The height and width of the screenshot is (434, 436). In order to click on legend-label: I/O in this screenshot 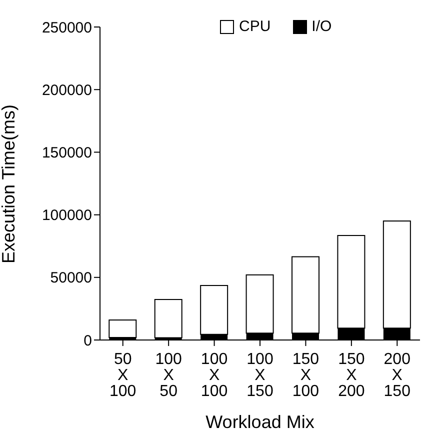, I will do `click(322, 26)`.